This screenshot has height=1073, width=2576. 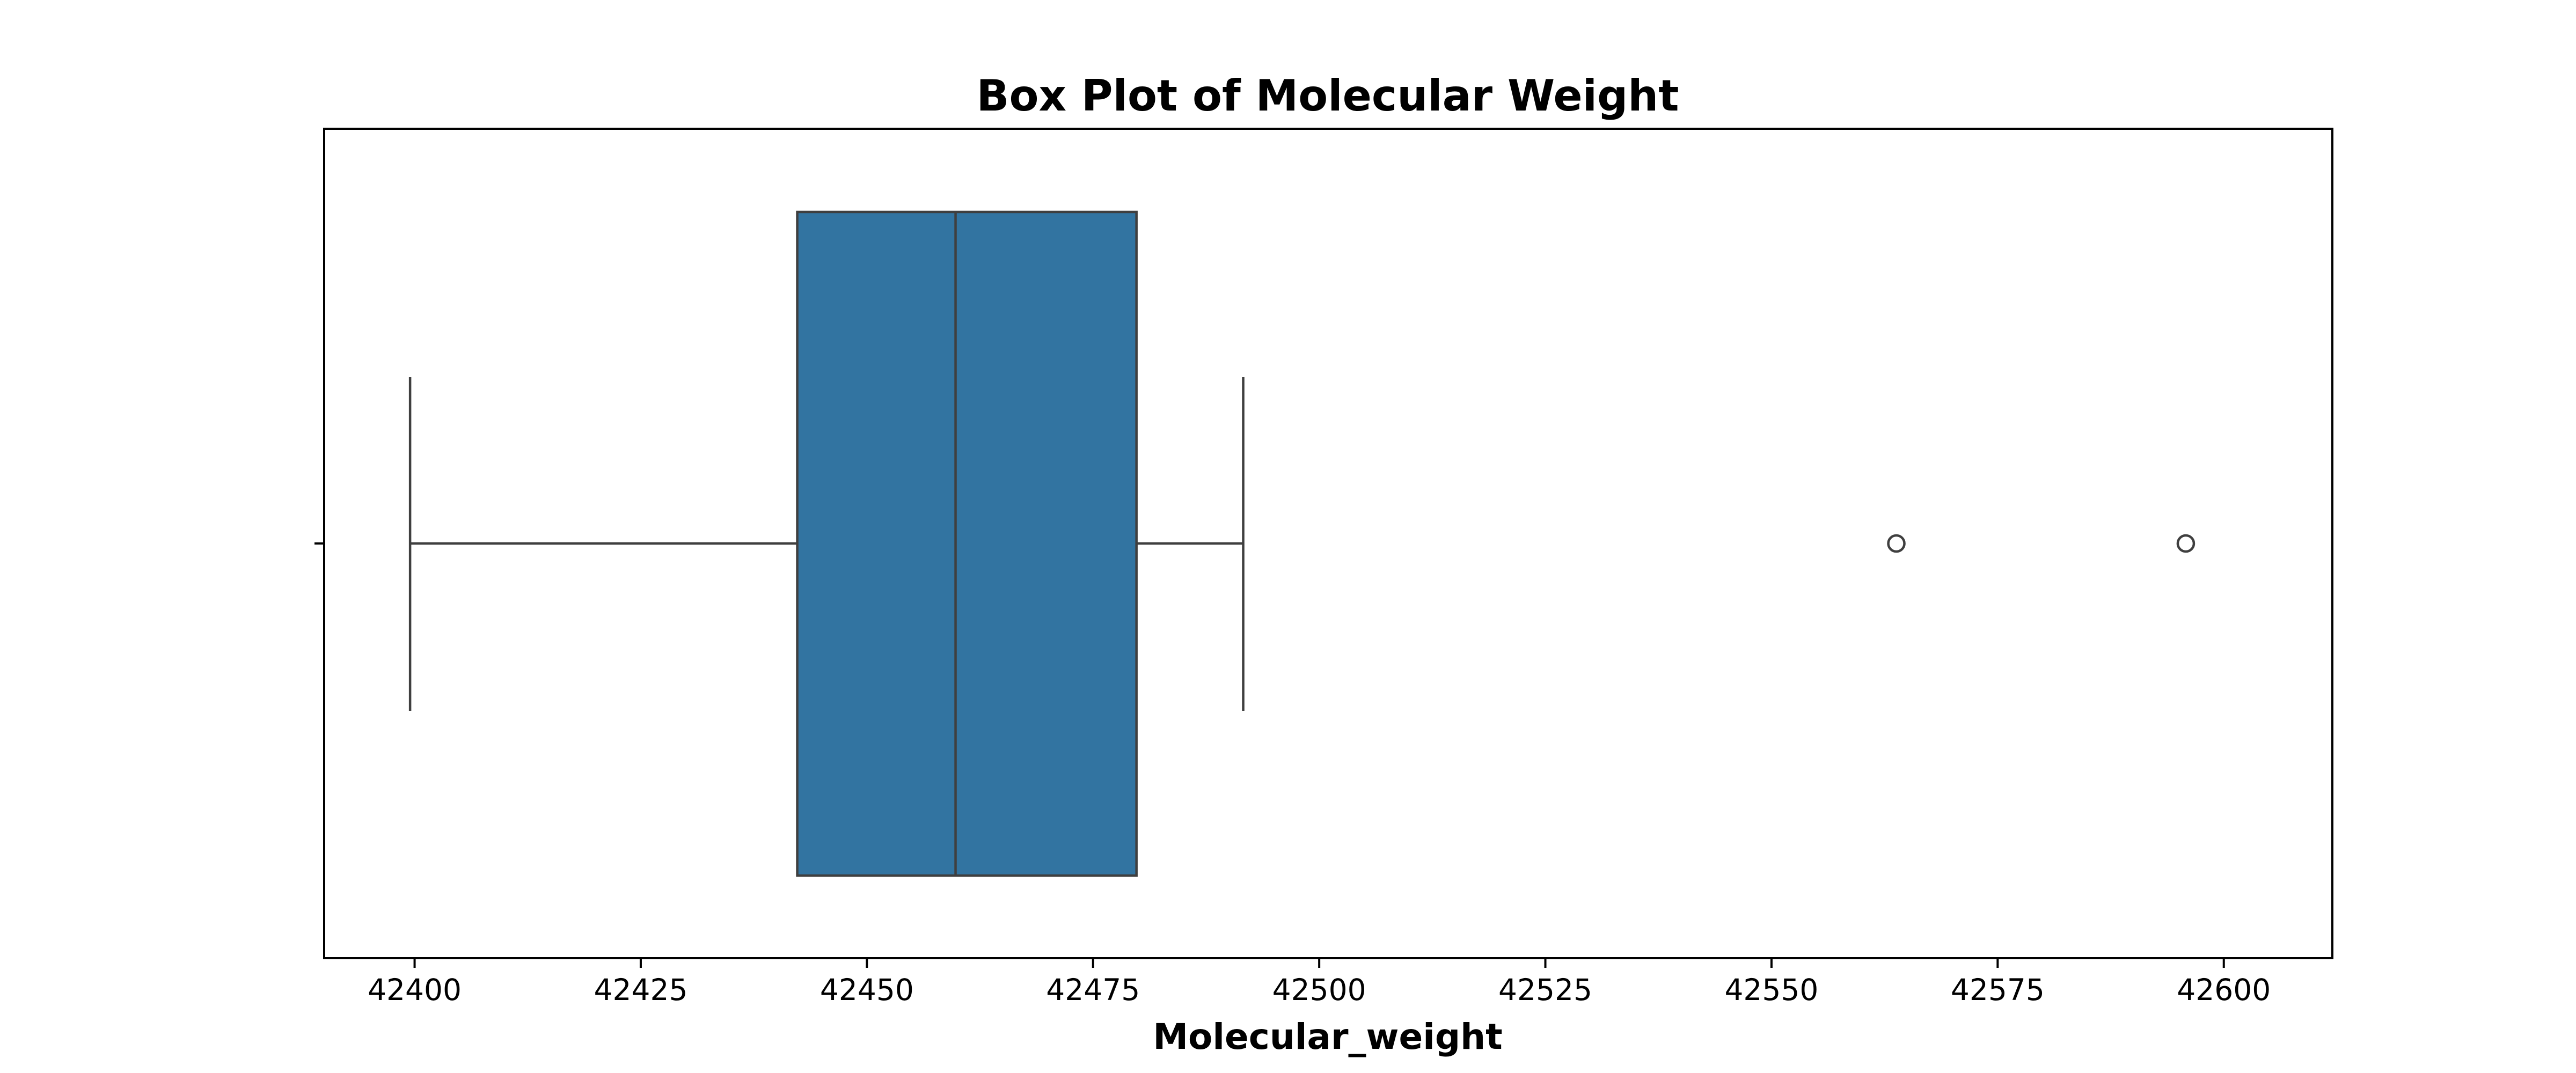 What do you see at coordinates (1319, 990) in the screenshot?
I see `x-tick-label: 42500` at bounding box center [1319, 990].